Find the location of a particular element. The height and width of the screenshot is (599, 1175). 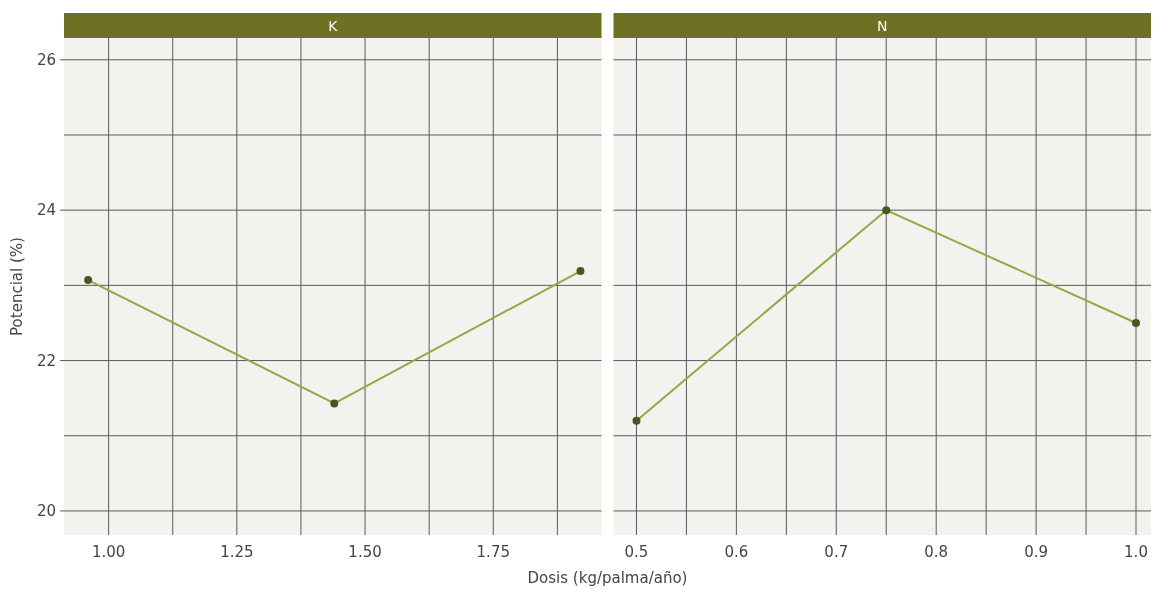

x-tick-label: 1.00 is located at coordinates (108, 552).